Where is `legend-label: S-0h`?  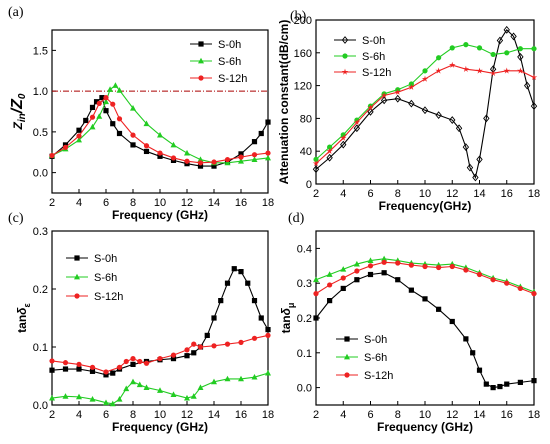 legend-label: S-0h is located at coordinates (373, 41).